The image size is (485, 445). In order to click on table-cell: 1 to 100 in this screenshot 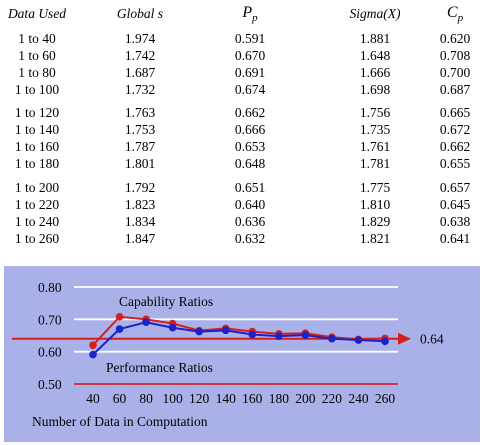, I will do `click(37, 89)`.